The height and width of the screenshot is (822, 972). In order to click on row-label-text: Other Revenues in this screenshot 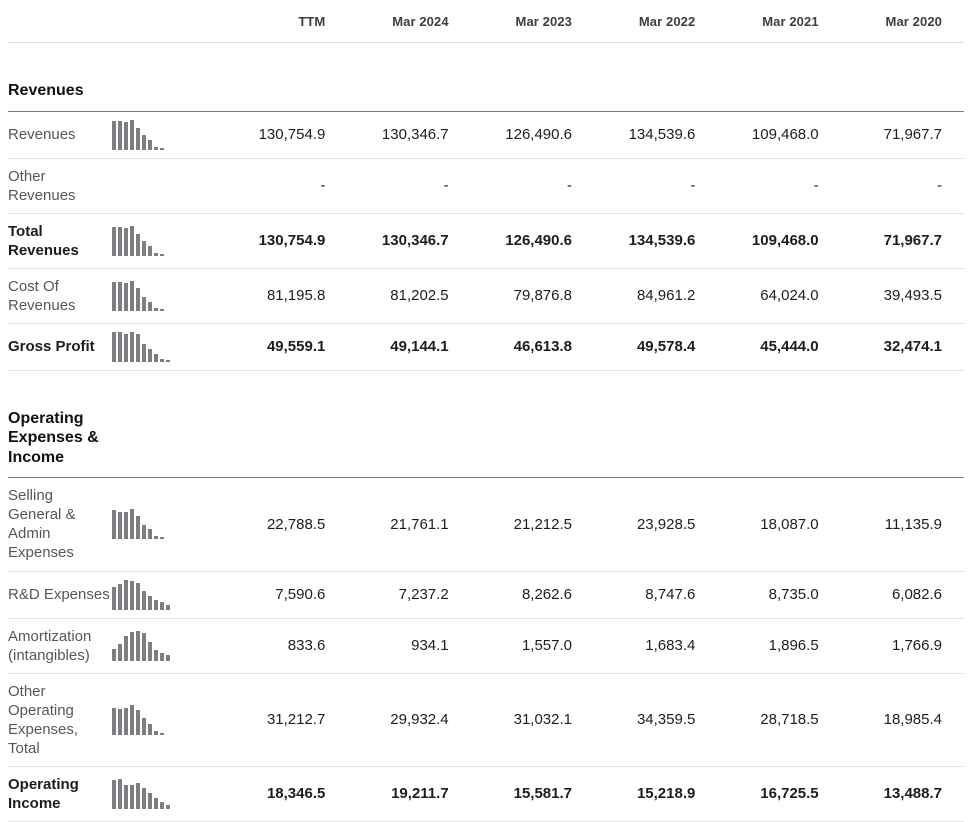, I will do `click(42, 185)`.